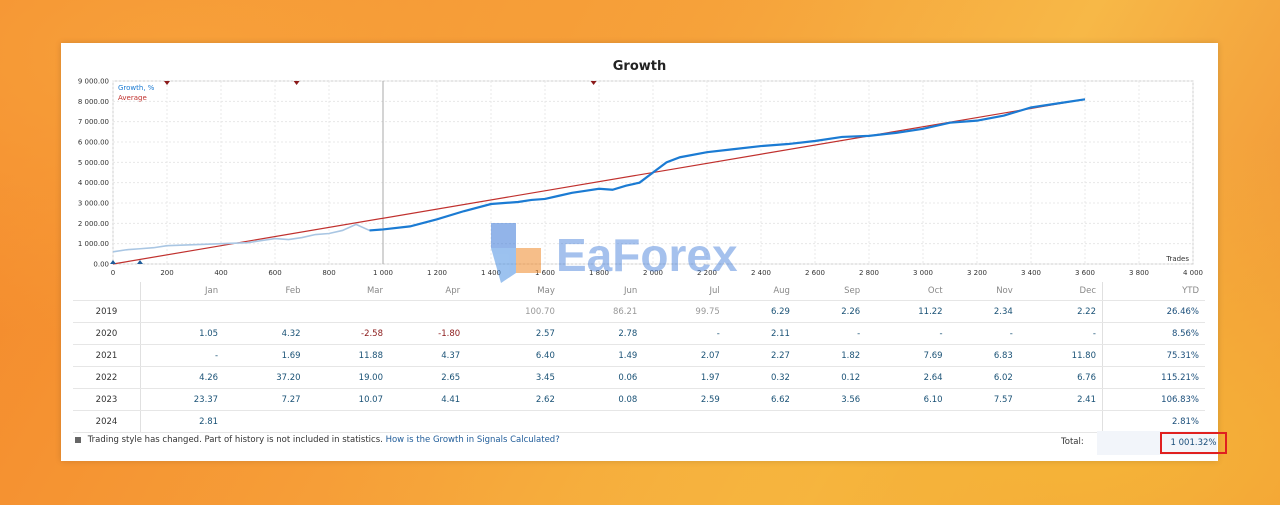 The height and width of the screenshot is (505, 1280). Describe the element at coordinates (1085, 273) in the screenshot. I see `x-tick-label: 3 600` at that location.